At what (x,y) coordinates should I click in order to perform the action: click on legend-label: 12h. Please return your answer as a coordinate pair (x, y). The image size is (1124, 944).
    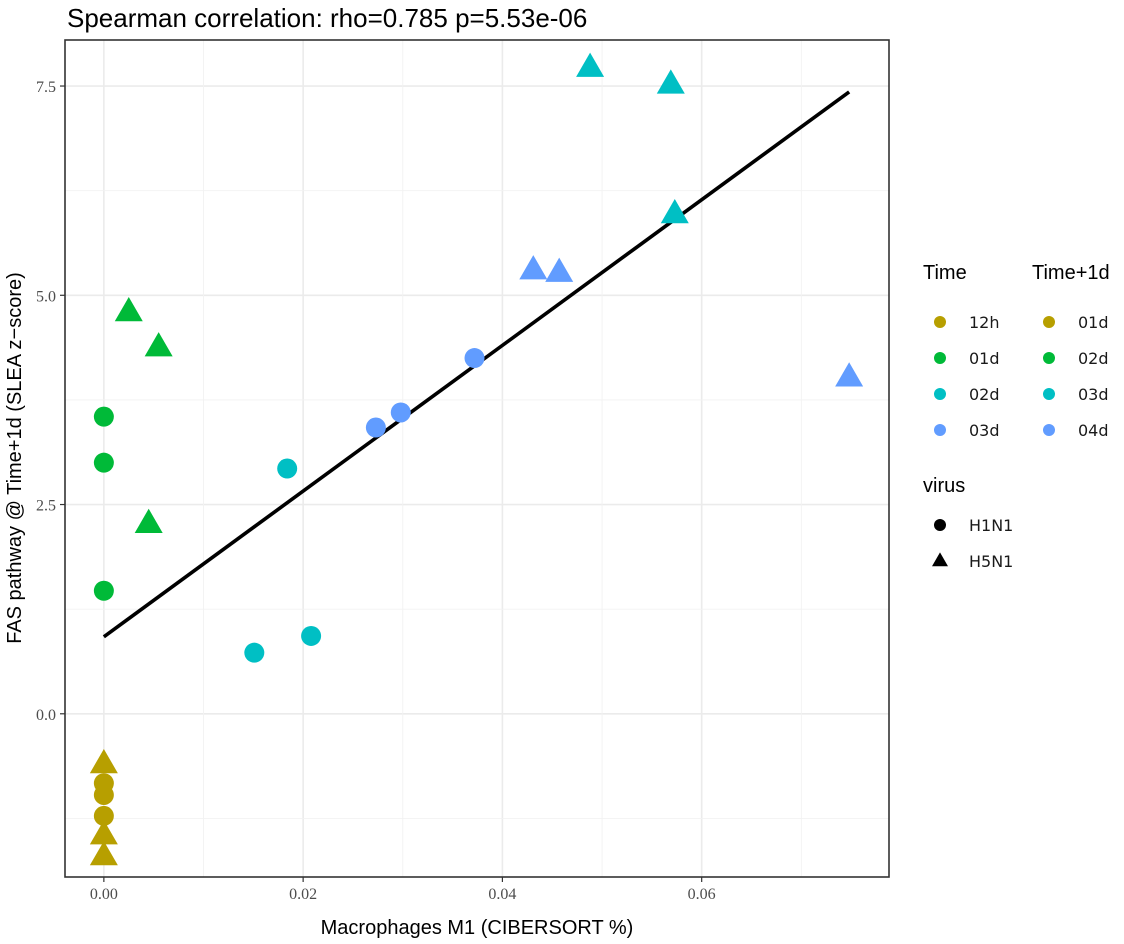
    Looking at the image, I should click on (984, 322).